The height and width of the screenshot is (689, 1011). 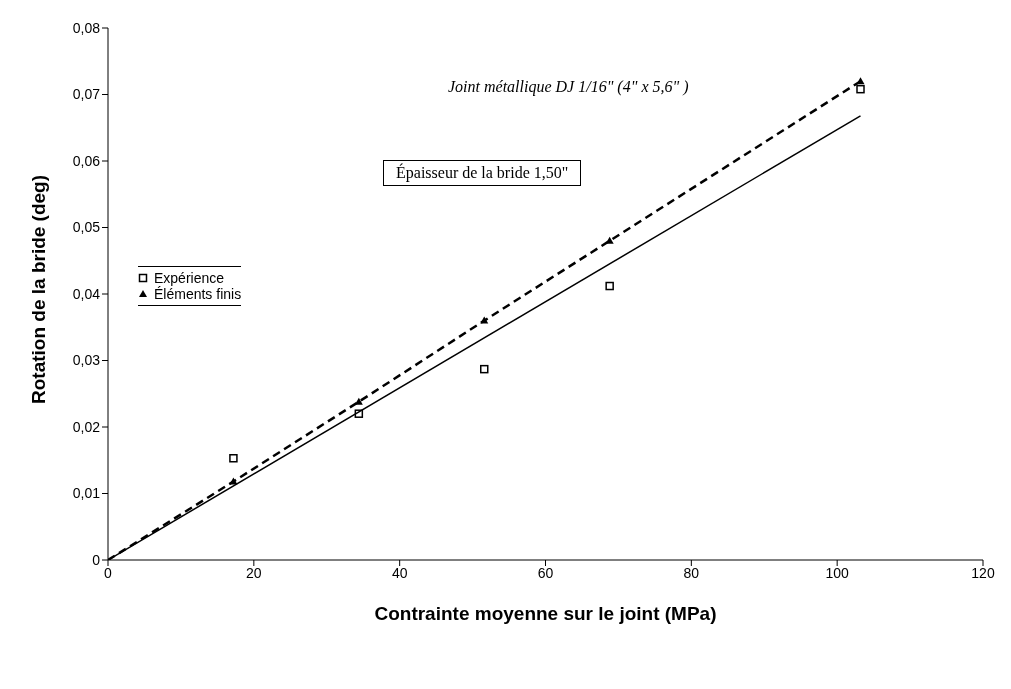 I want to click on y-axis-title: Rotation de la bride (deg), so click(x=38, y=289).